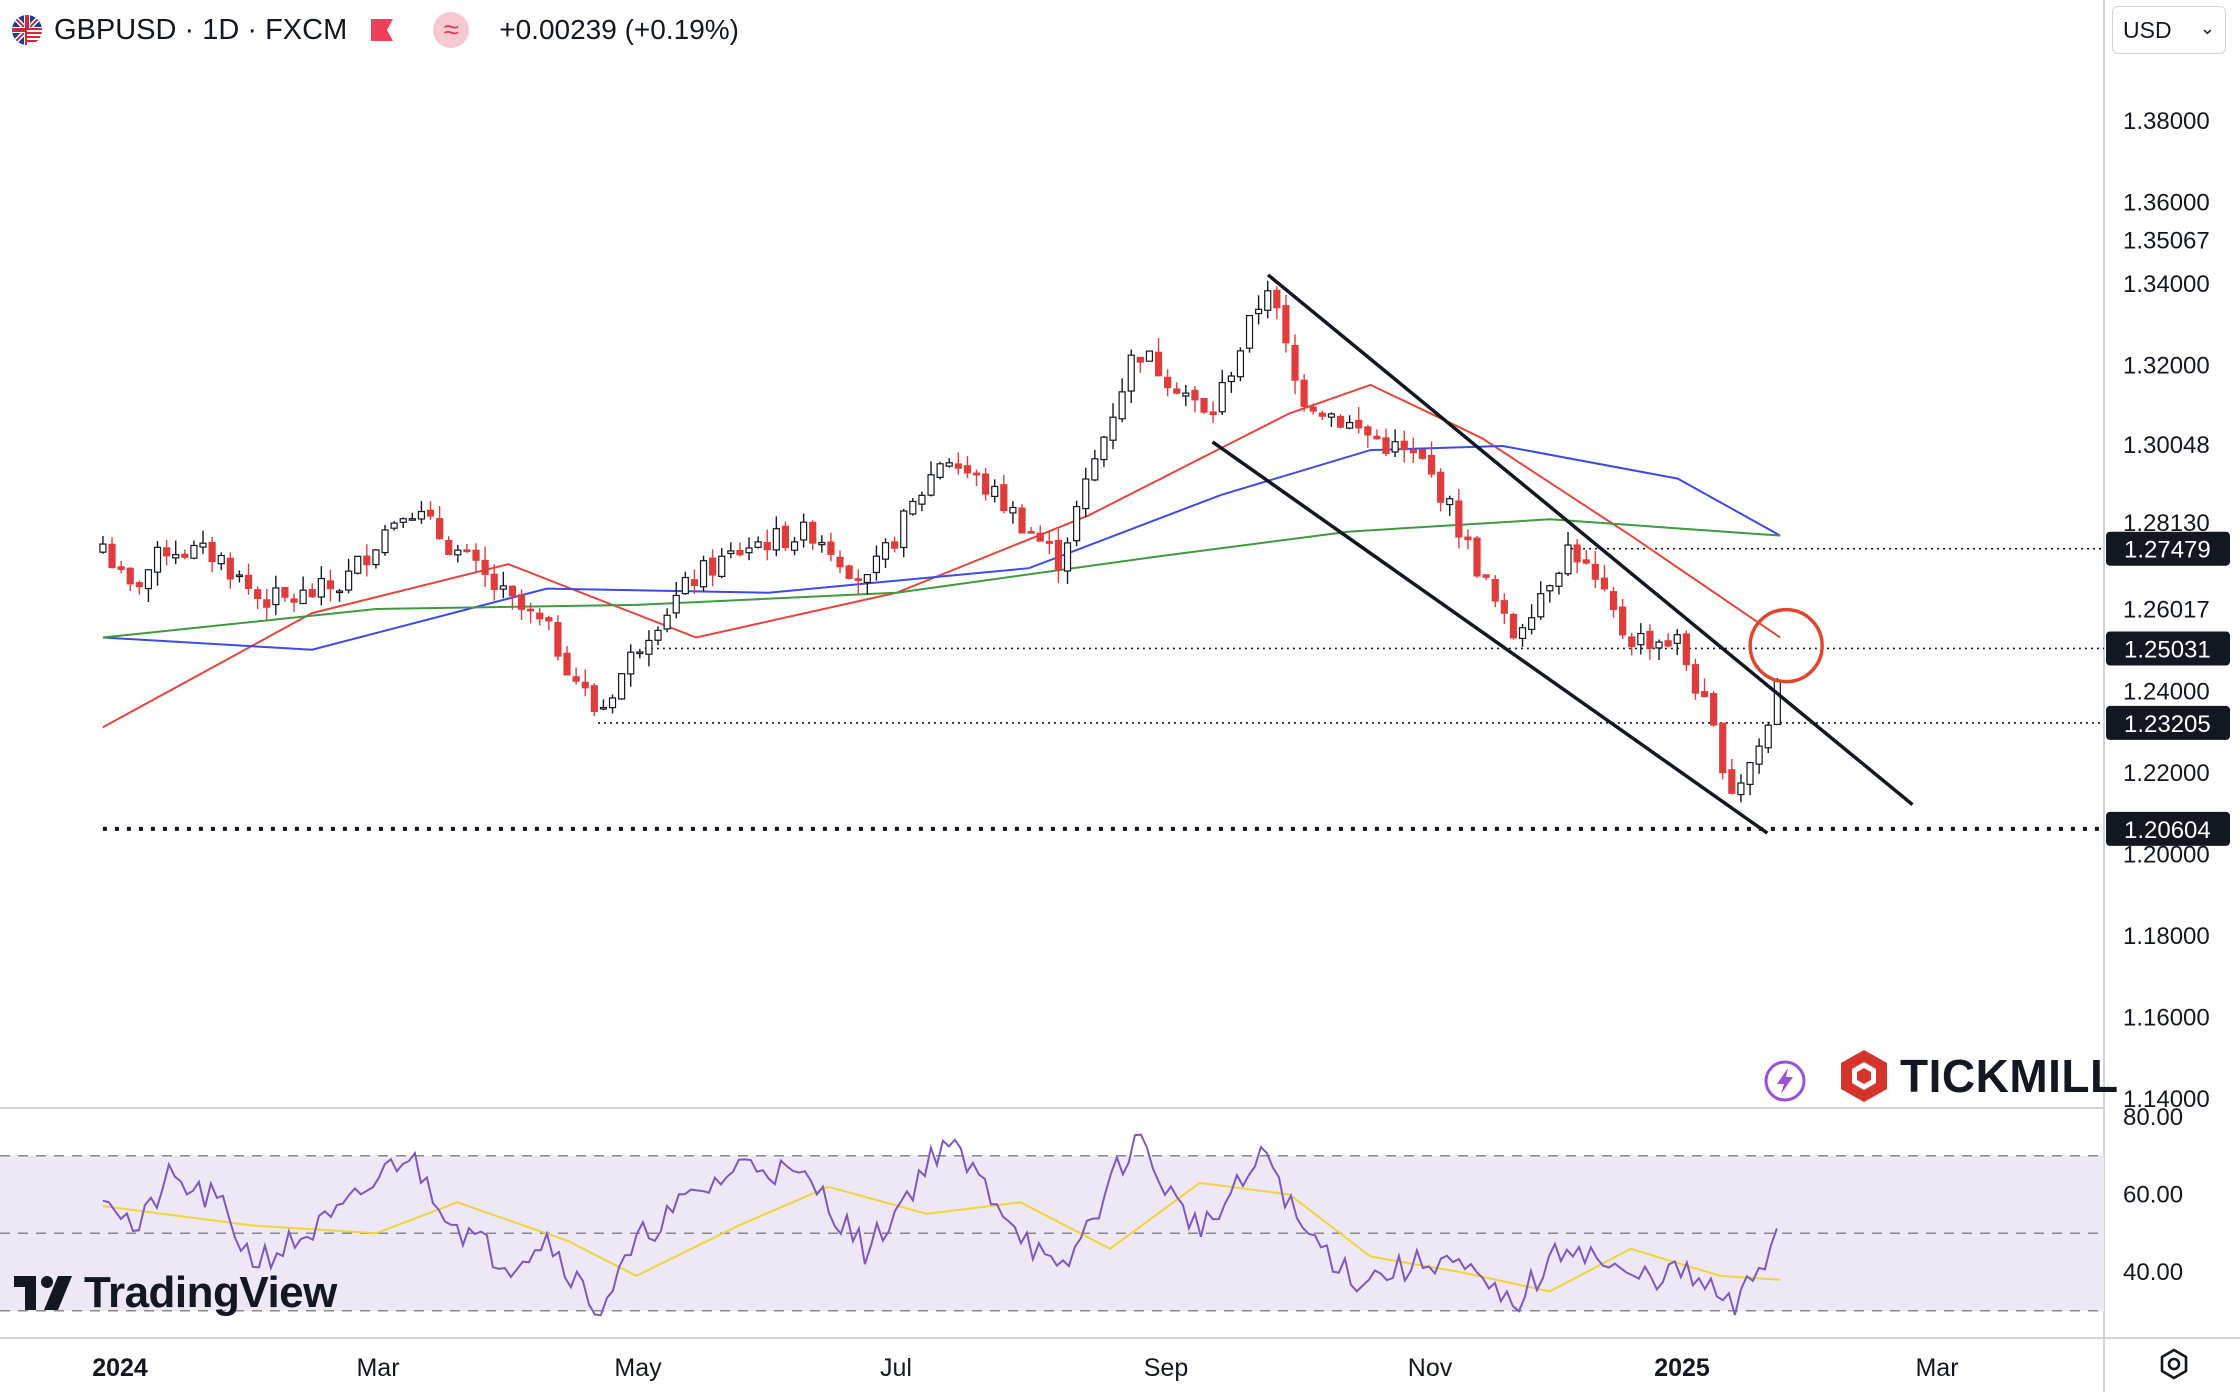 The height and width of the screenshot is (1392, 2240). Describe the element at coordinates (896, 1368) in the screenshot. I see `time-axis-label: Jul` at that location.